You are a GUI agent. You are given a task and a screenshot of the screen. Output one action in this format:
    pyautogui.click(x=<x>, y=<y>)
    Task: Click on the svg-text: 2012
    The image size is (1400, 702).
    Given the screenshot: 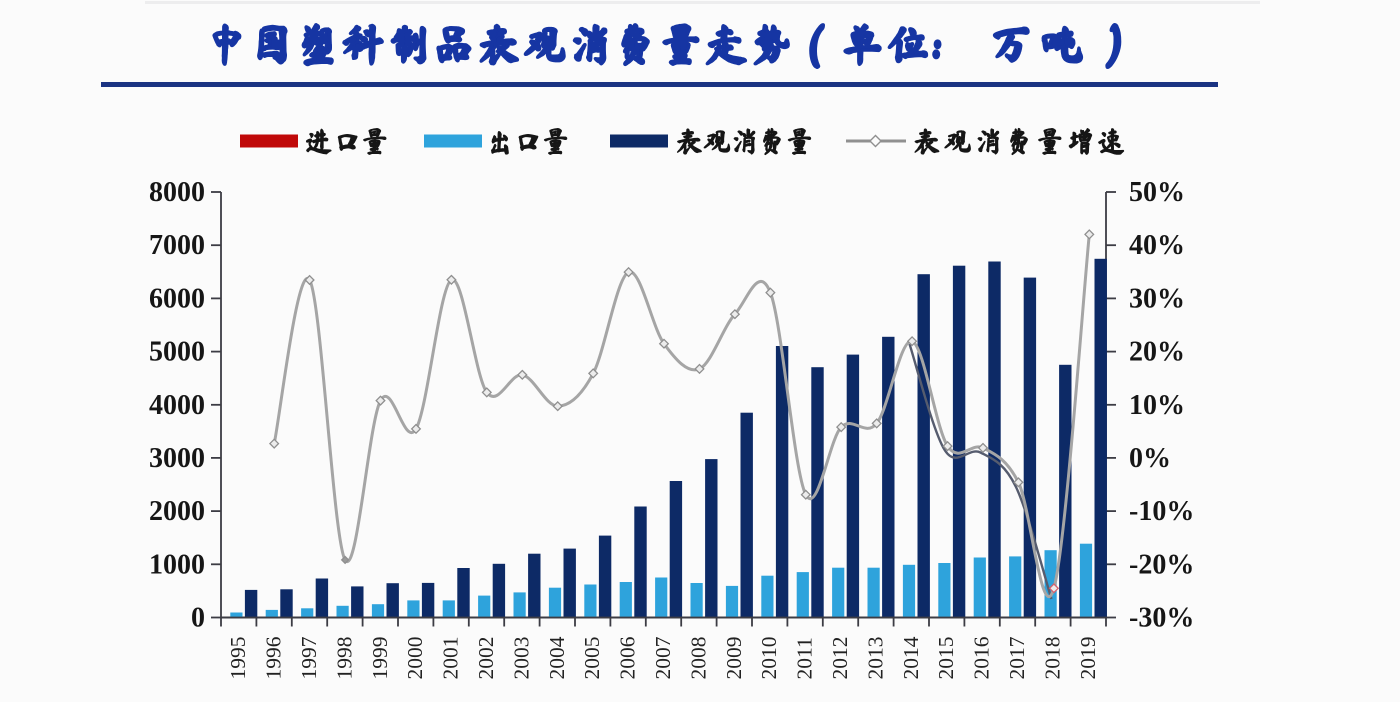 What is the action you would take?
    pyautogui.click(x=840, y=658)
    